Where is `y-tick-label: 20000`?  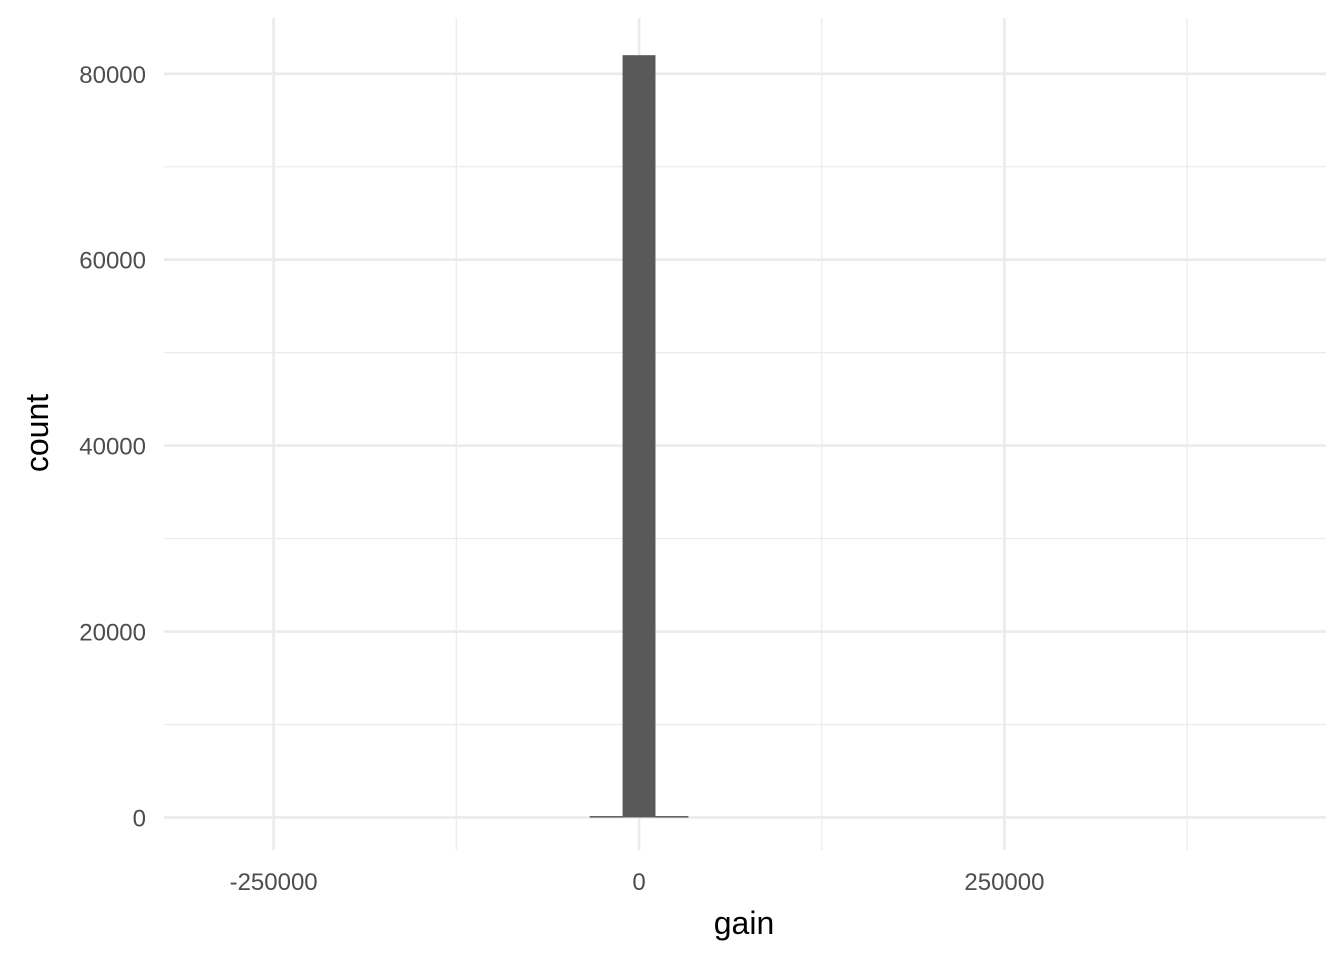 y-tick-label: 20000 is located at coordinates (112, 633).